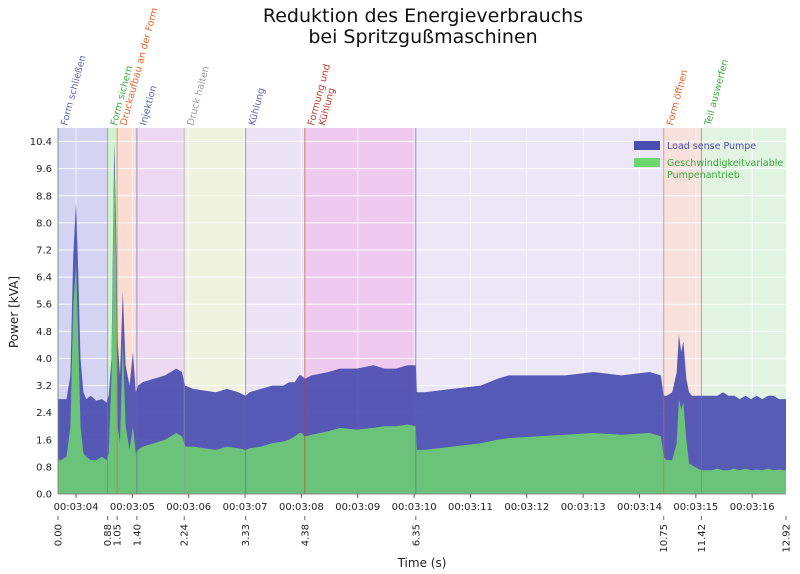  I want to click on time-tick-label: 00:03:14, so click(639, 507).